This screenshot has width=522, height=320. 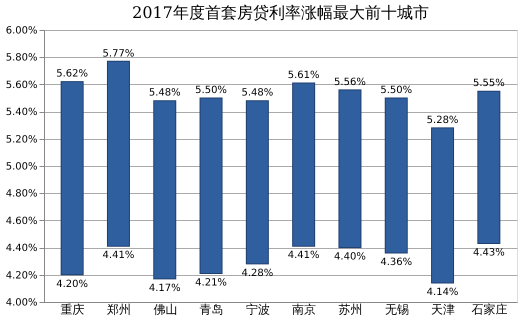 I want to click on y-tick-label: 5.60%, so click(x=22, y=85).